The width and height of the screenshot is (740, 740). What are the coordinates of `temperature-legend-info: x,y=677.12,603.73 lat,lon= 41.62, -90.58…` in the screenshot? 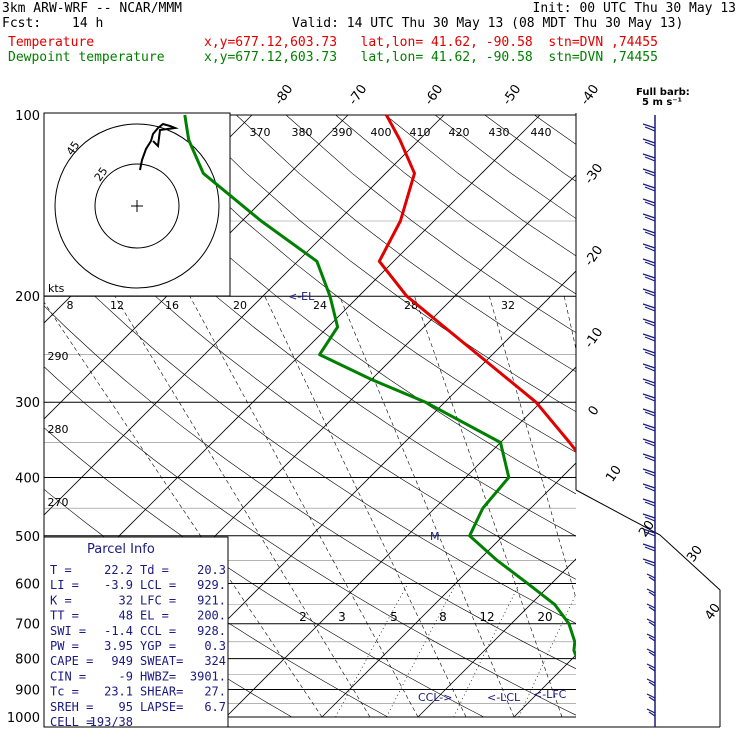 It's located at (431, 42).